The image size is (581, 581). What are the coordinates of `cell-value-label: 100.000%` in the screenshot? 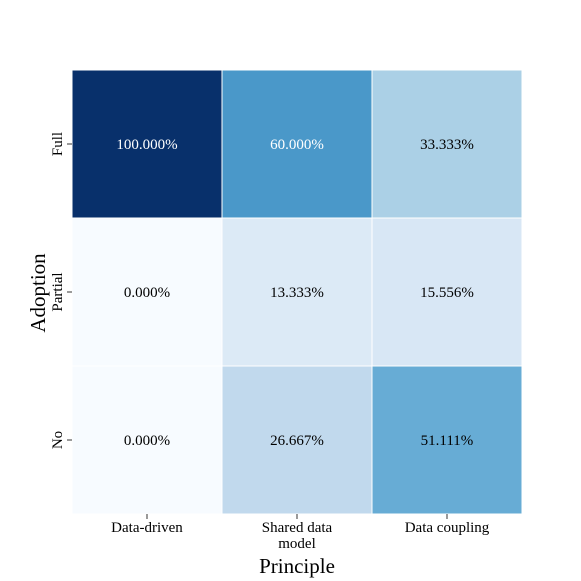 It's located at (146, 145).